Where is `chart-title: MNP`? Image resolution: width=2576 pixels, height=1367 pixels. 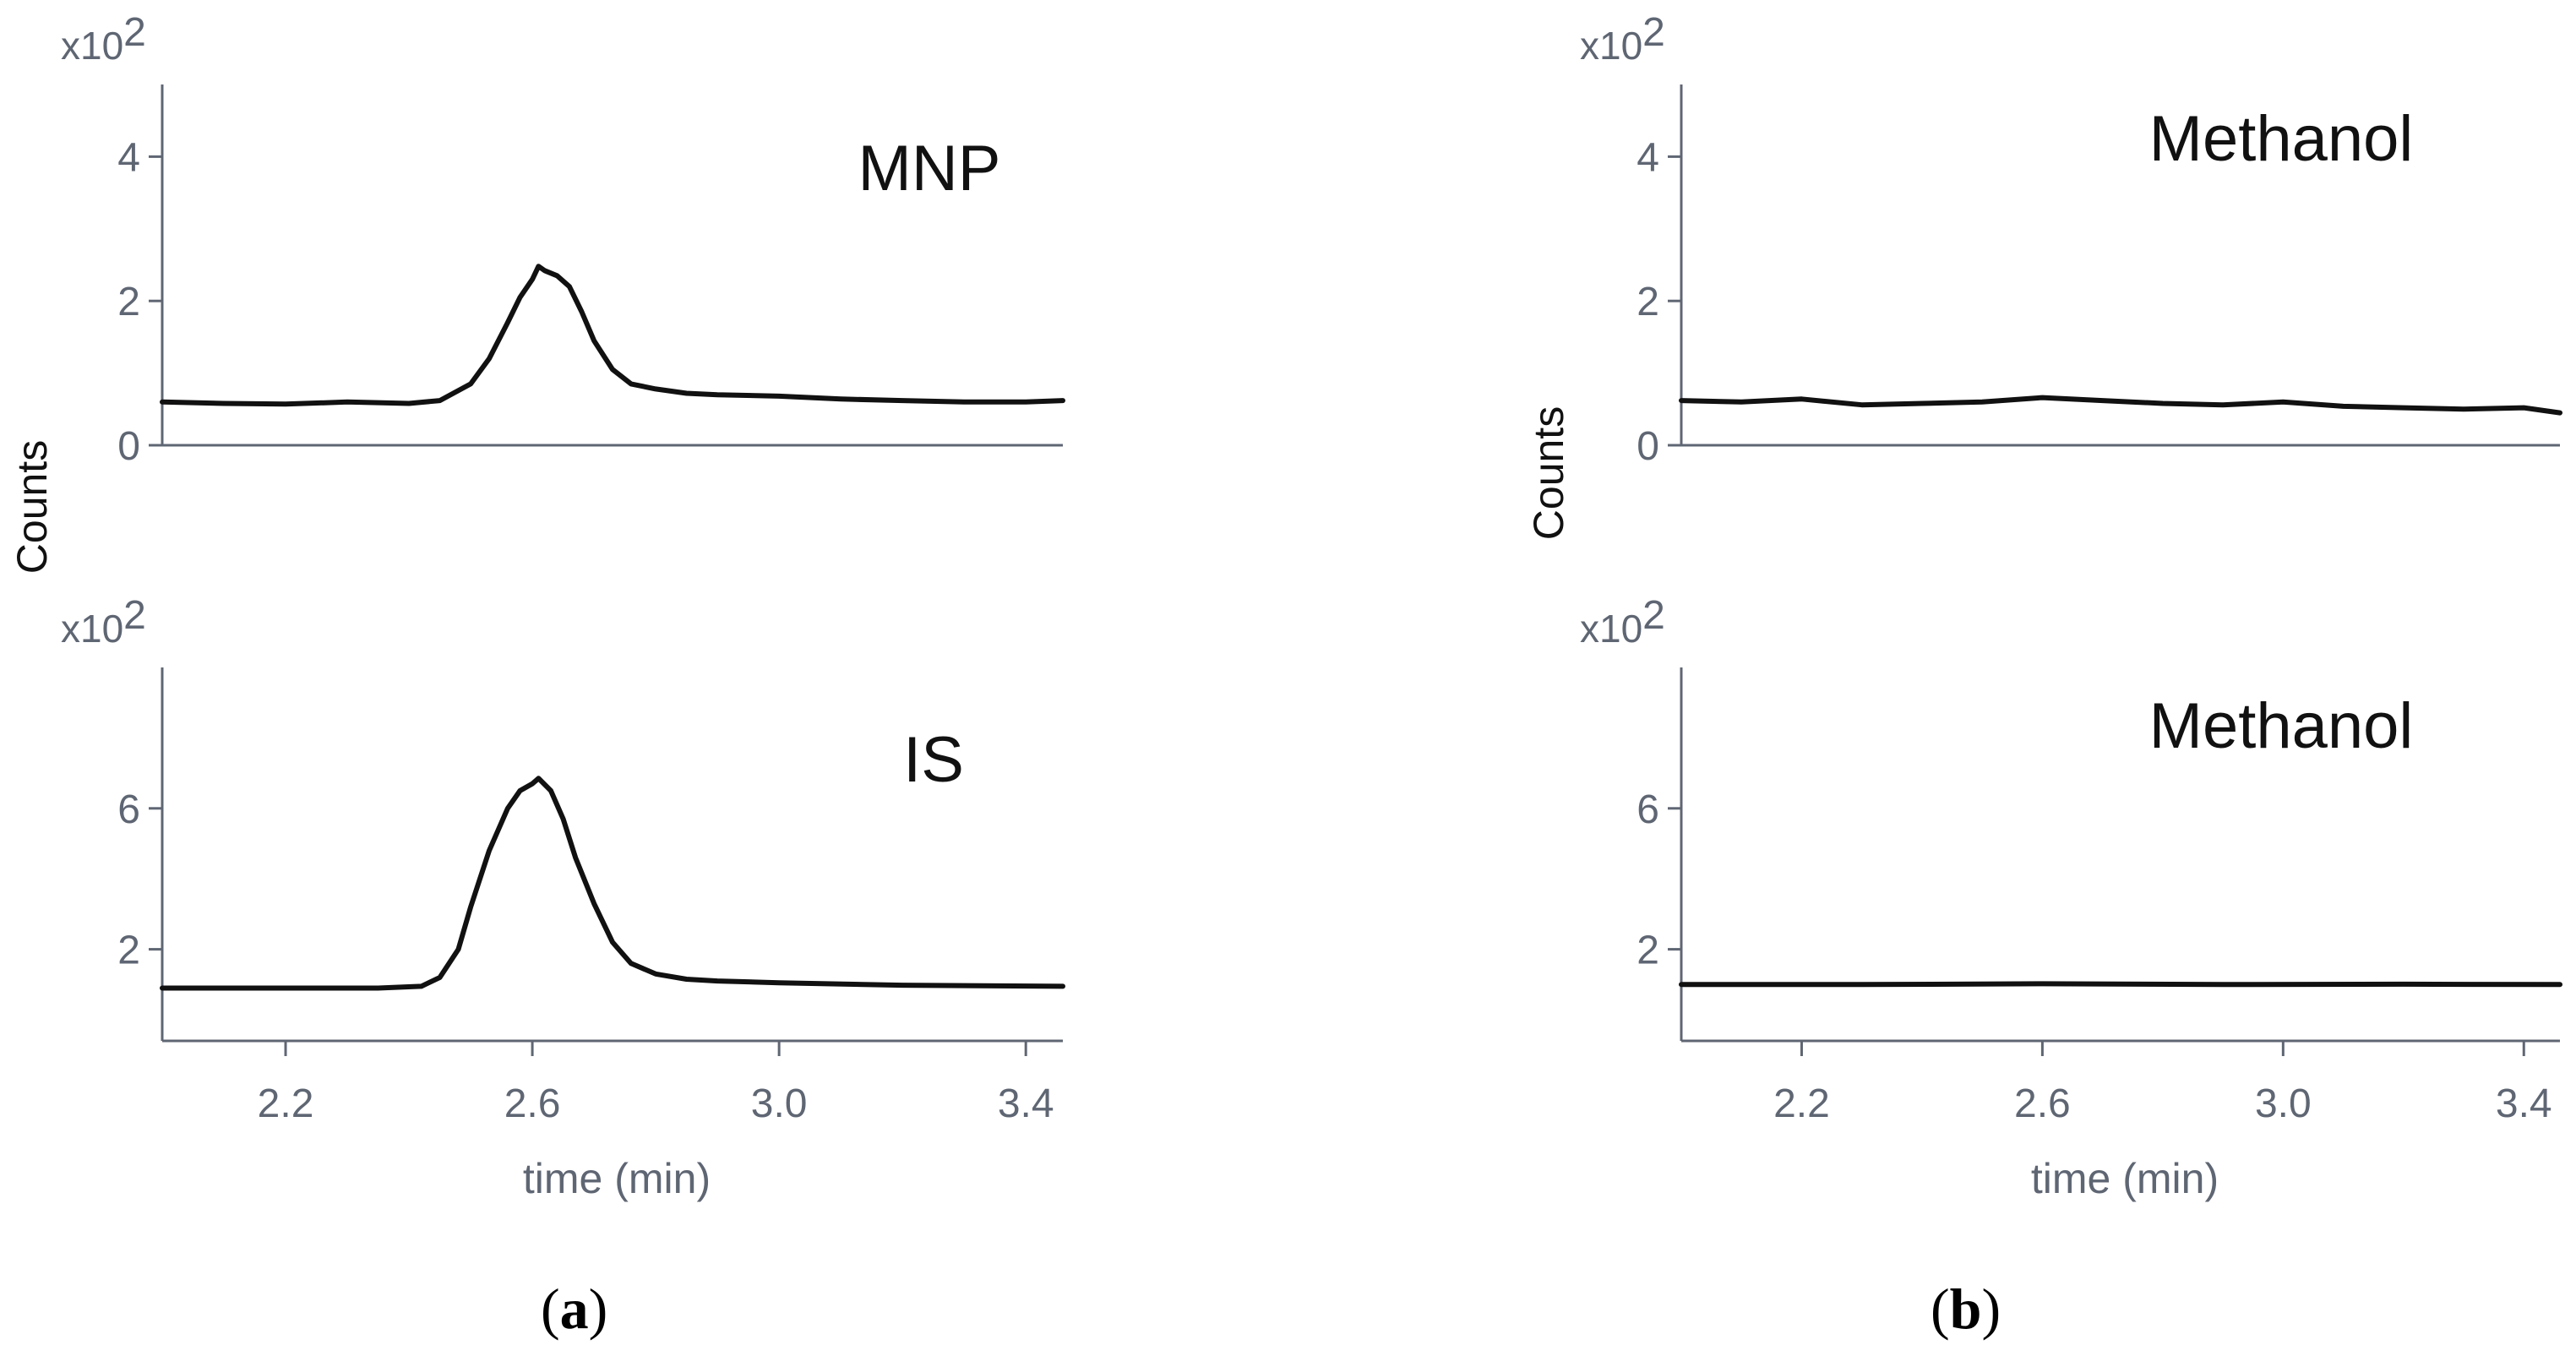 chart-title: MNP is located at coordinates (929, 168).